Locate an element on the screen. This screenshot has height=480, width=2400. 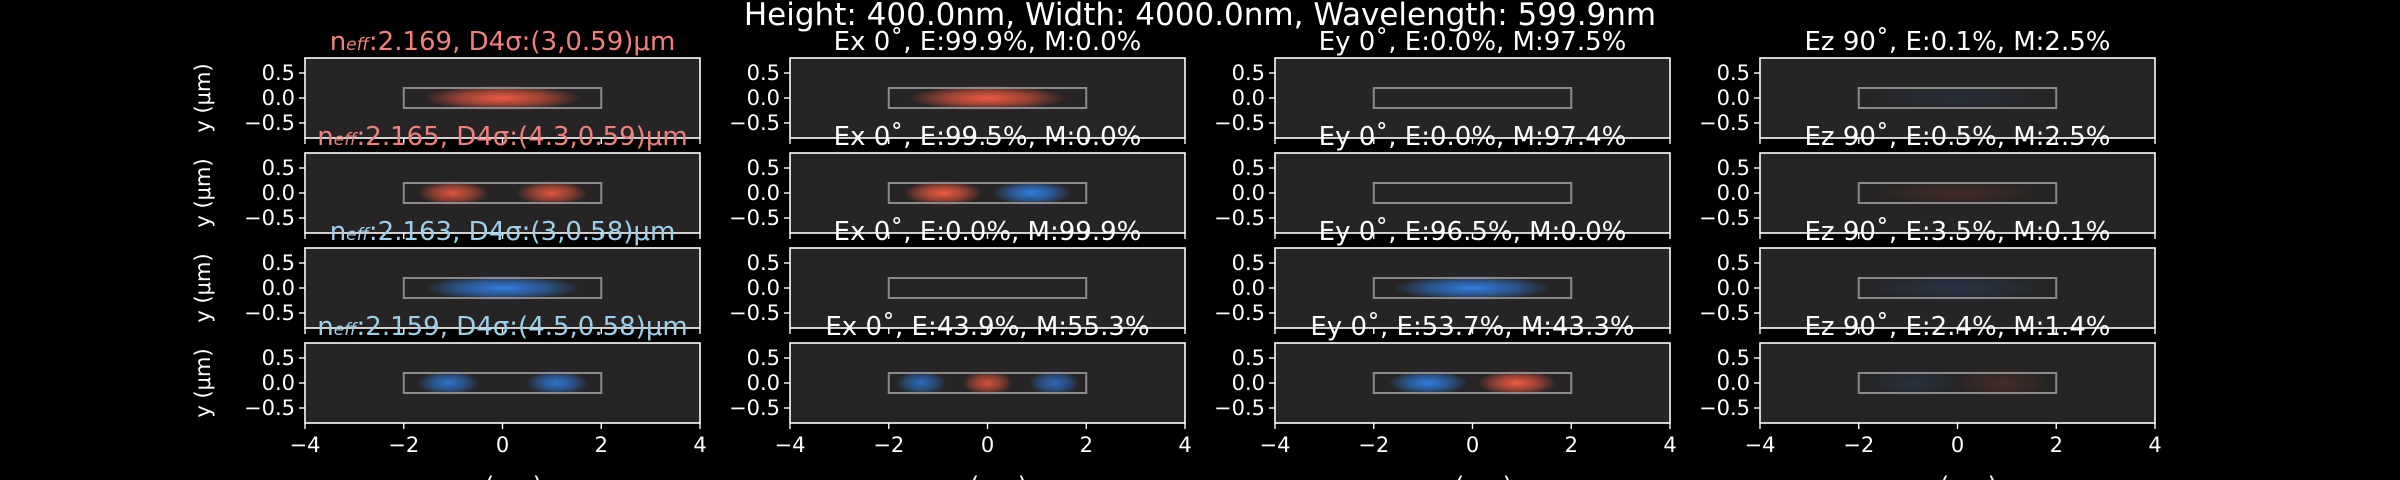
mode-title-values: :2.169, D4σ:(3,0.59)μm is located at coordinates (522, 42).